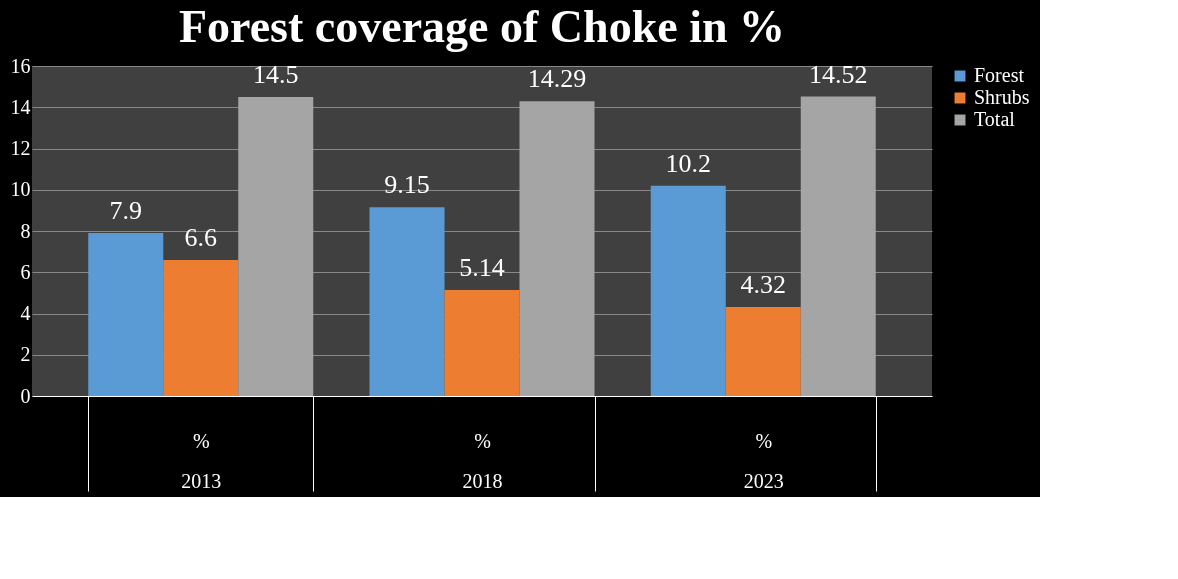  What do you see at coordinates (276, 74) in the screenshot?
I see `data-label: 14.5` at bounding box center [276, 74].